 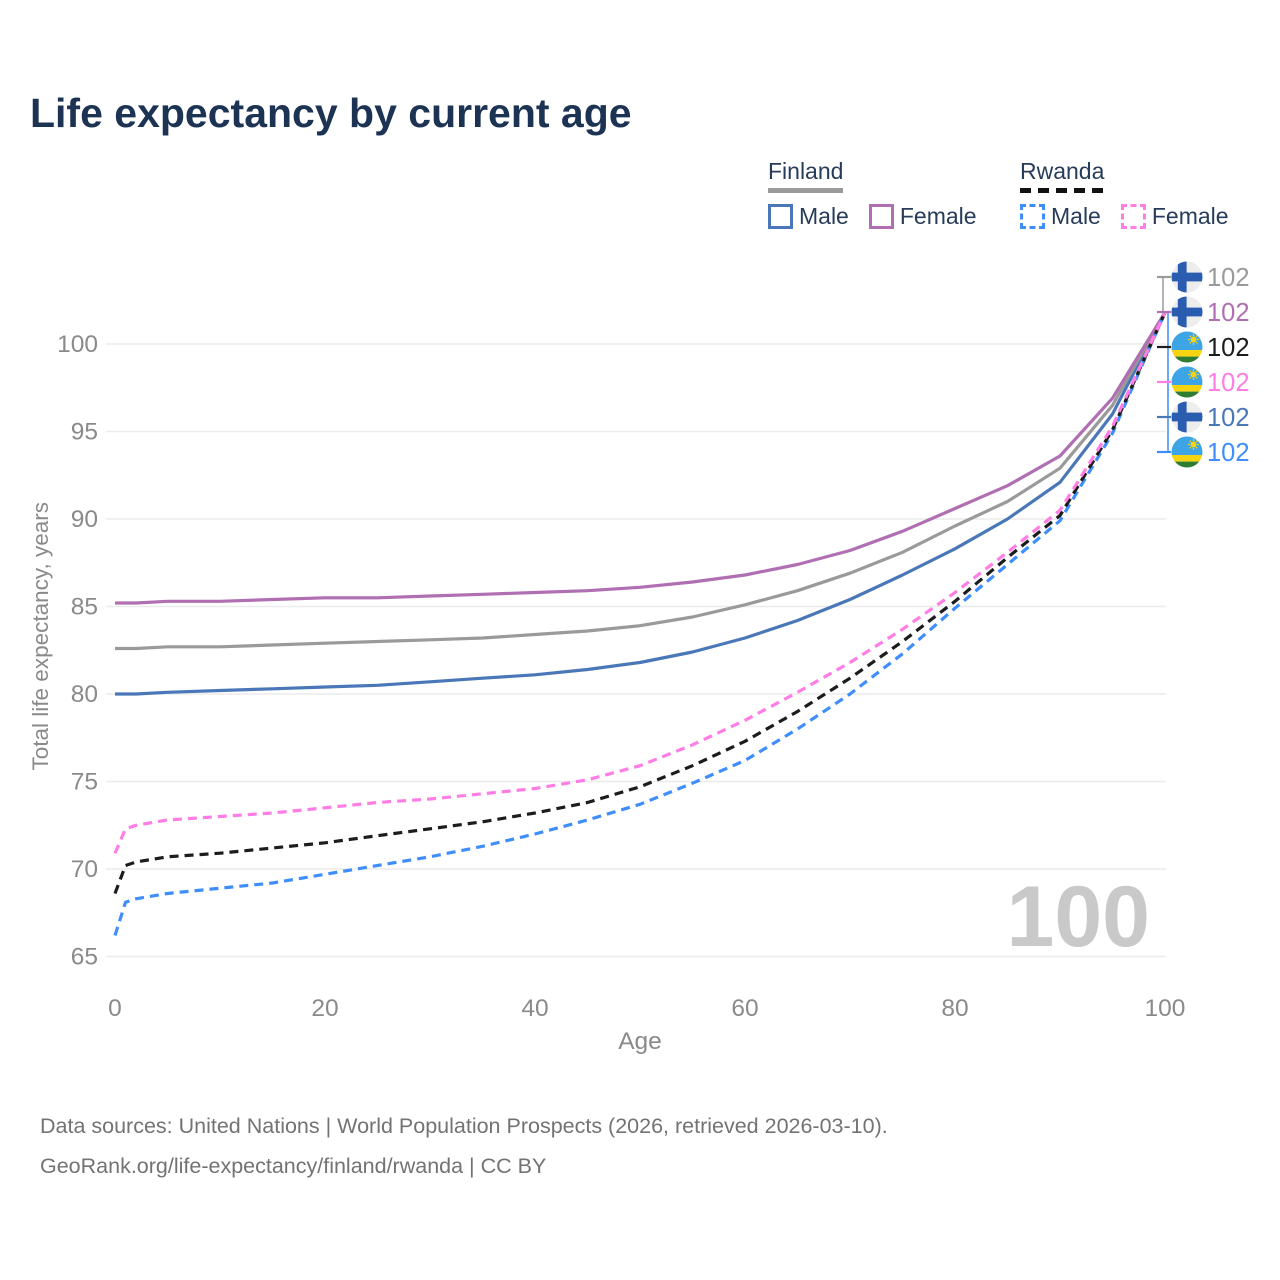 What do you see at coordinates (84, 782) in the screenshot?
I see `y-axis-tick-label: 75` at bounding box center [84, 782].